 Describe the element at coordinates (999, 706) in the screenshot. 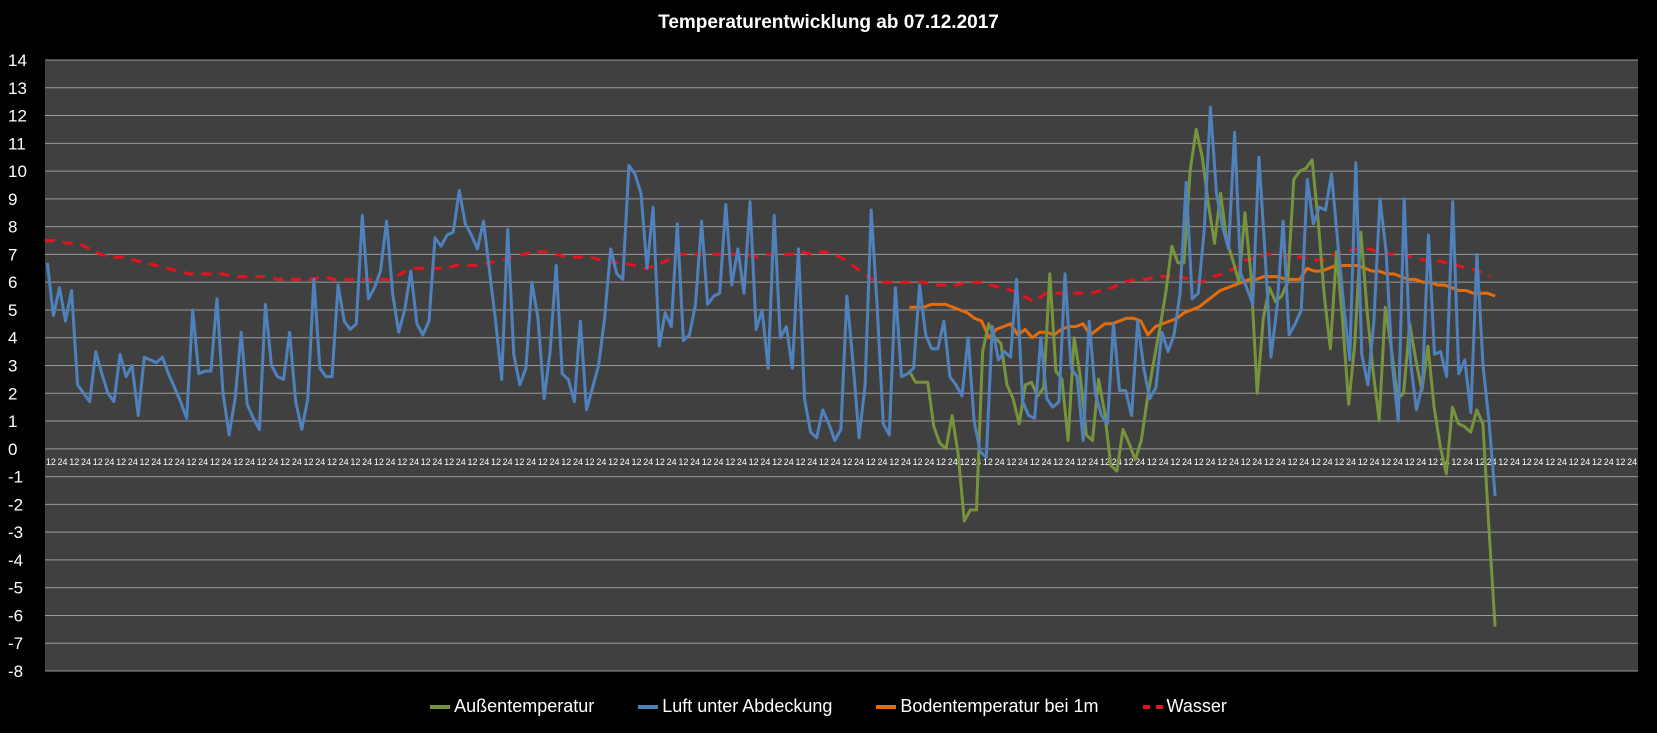

I see `legend-label: Bodentemperatur bei 1m` at that location.